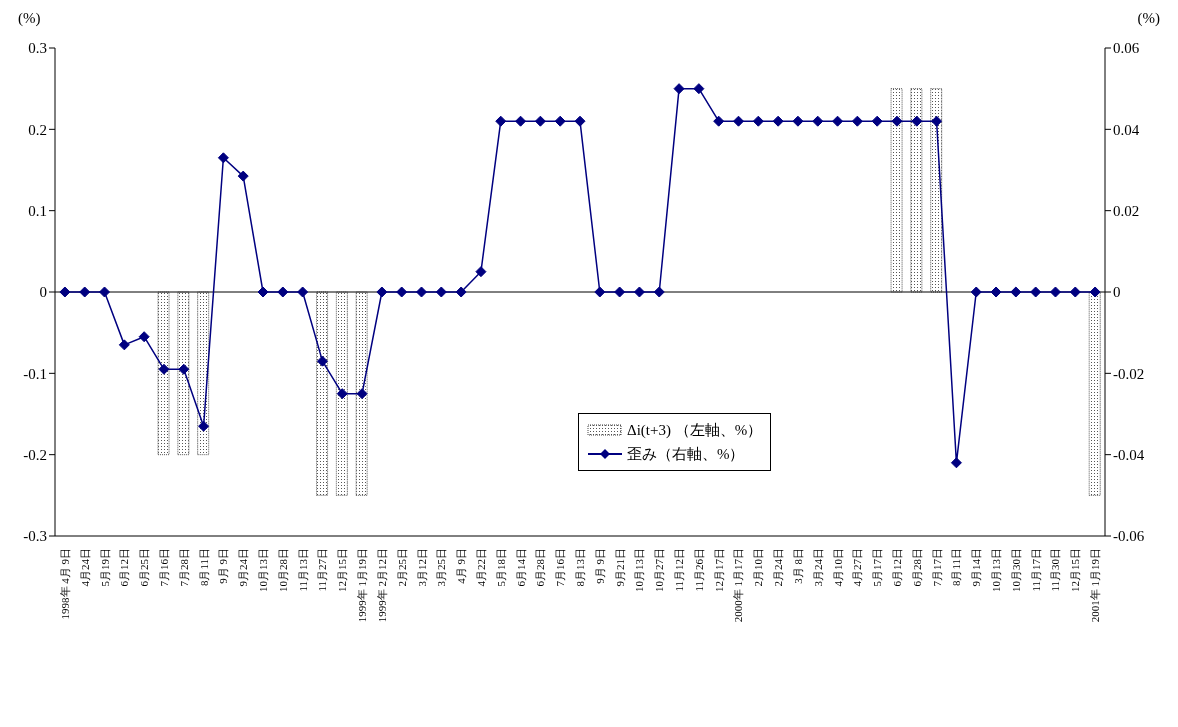 The image size is (1178, 727). I want to click on y2-tick-label: 0, so click(1117, 292).